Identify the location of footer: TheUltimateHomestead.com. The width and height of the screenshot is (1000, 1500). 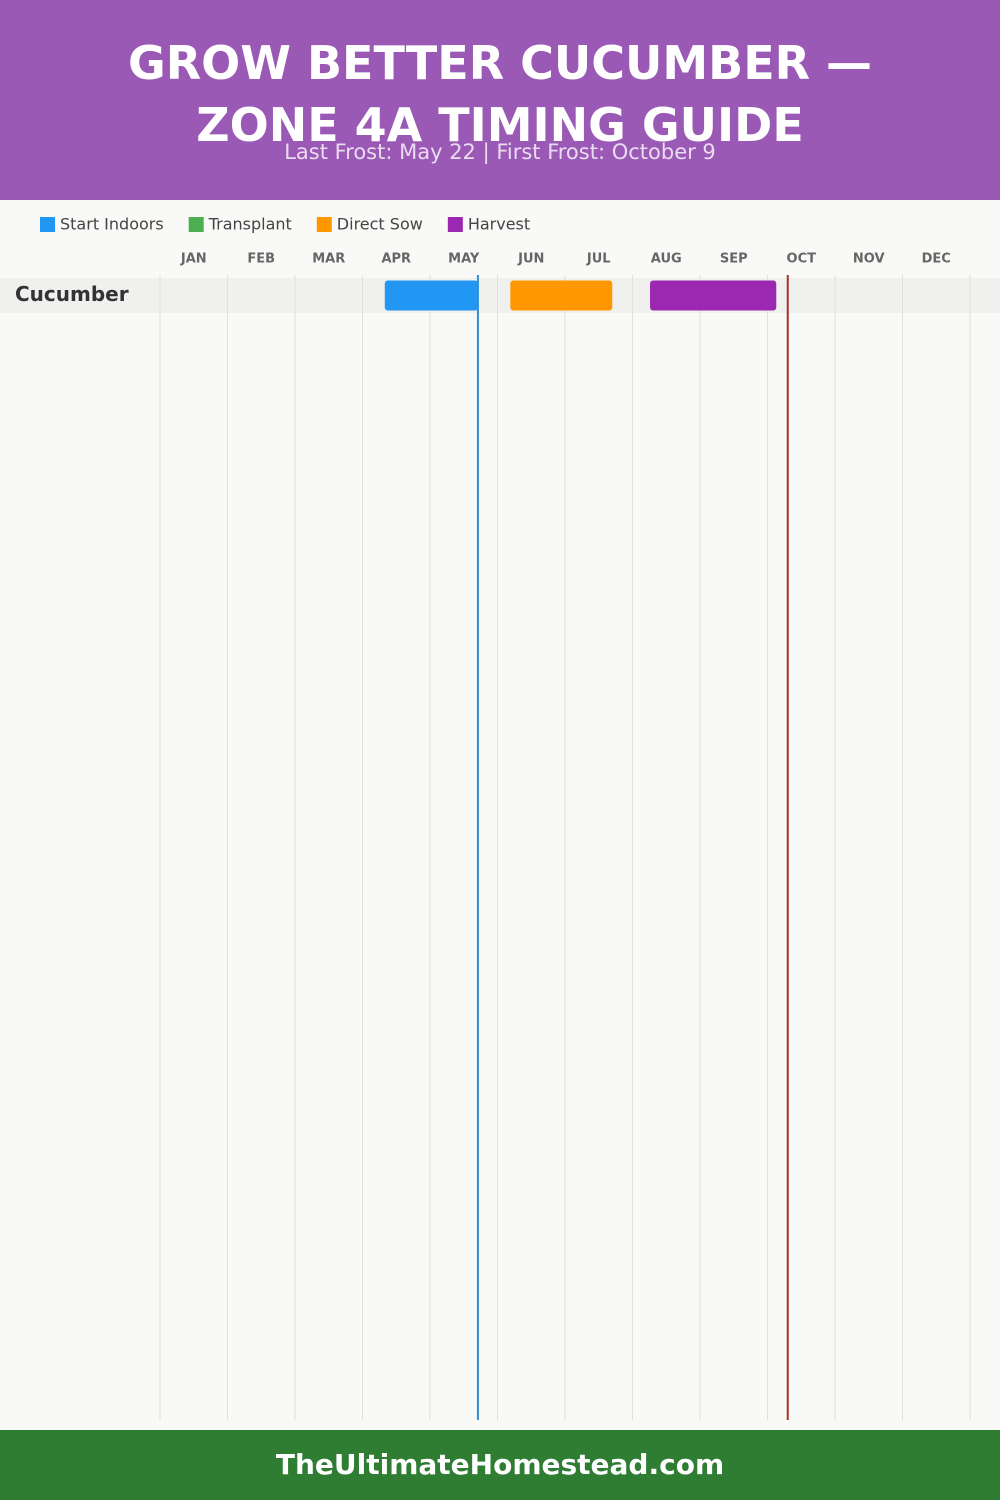
(500, 1465).